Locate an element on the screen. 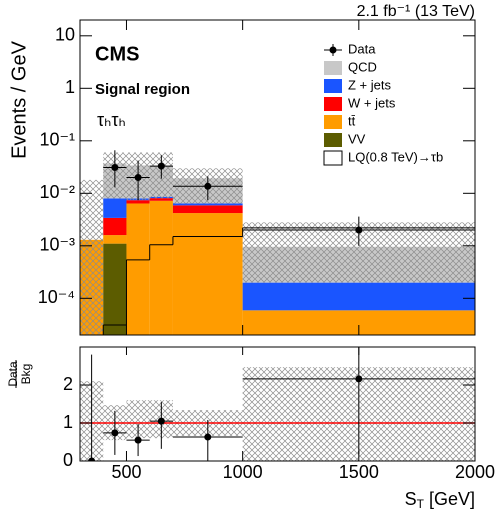 The height and width of the screenshot is (516, 504). x-tick-label: 1000 is located at coordinates (243, 472).